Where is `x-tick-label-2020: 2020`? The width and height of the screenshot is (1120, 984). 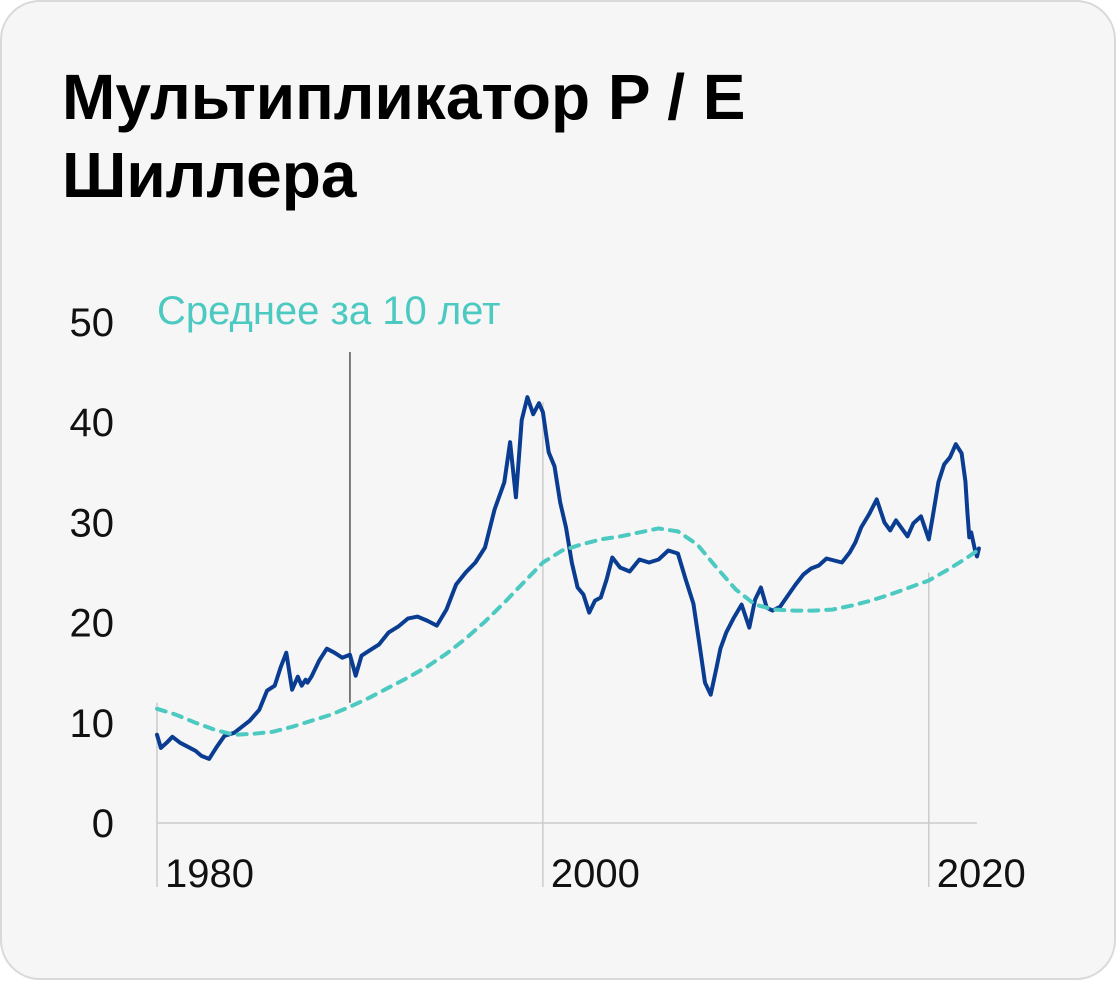 x-tick-label-2020: 2020 is located at coordinates (981, 874).